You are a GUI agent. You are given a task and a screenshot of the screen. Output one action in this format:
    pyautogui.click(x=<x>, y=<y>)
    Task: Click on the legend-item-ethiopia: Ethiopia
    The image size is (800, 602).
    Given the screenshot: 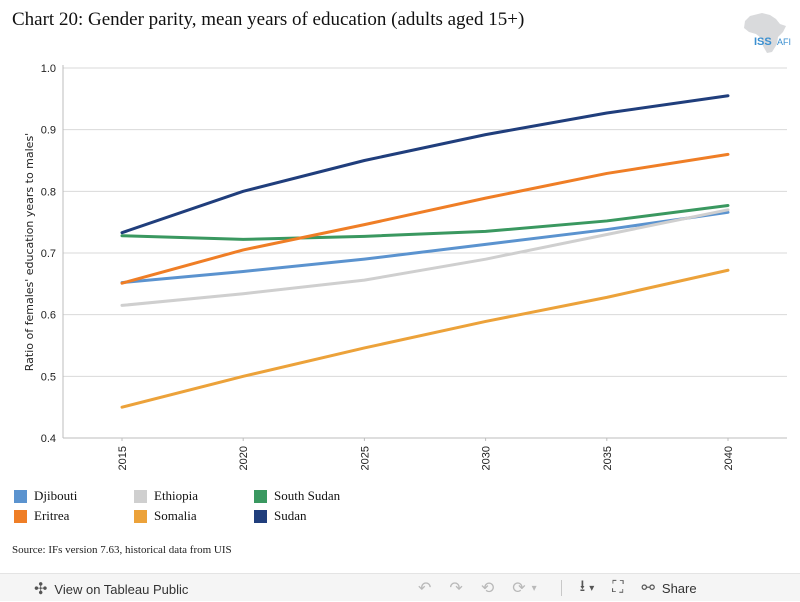 What is the action you would take?
    pyautogui.click(x=166, y=496)
    